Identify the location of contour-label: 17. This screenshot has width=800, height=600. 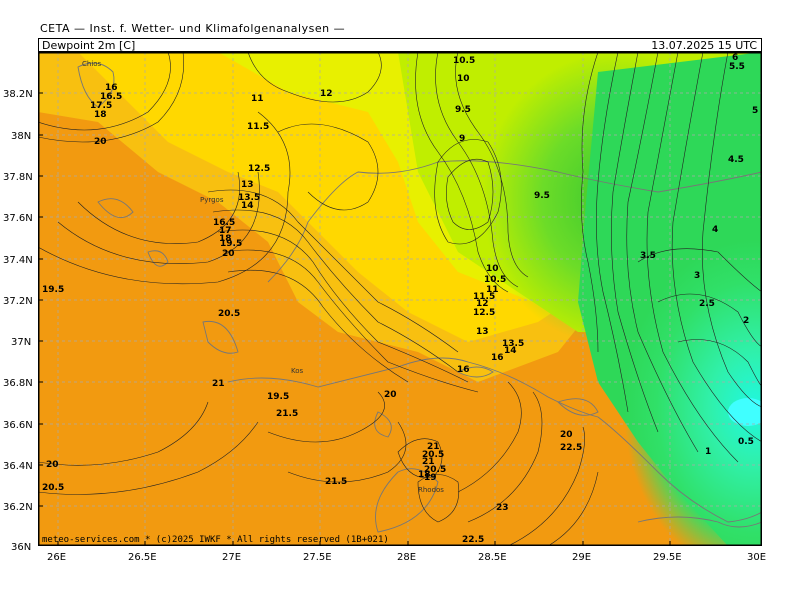
(225, 231).